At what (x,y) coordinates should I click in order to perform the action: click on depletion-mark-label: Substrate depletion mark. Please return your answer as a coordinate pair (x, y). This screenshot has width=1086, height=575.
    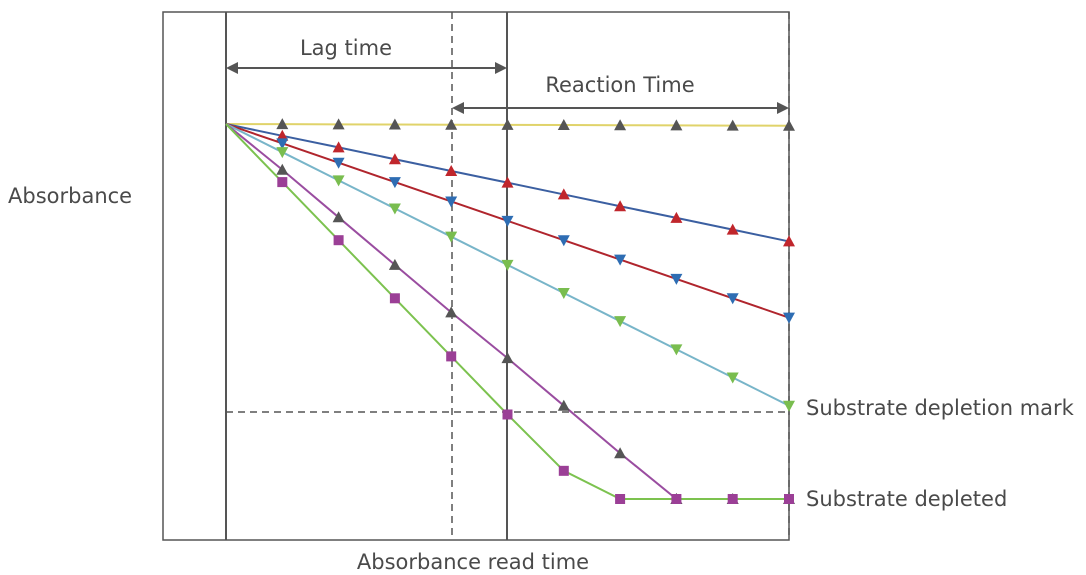
    Looking at the image, I should click on (940, 408).